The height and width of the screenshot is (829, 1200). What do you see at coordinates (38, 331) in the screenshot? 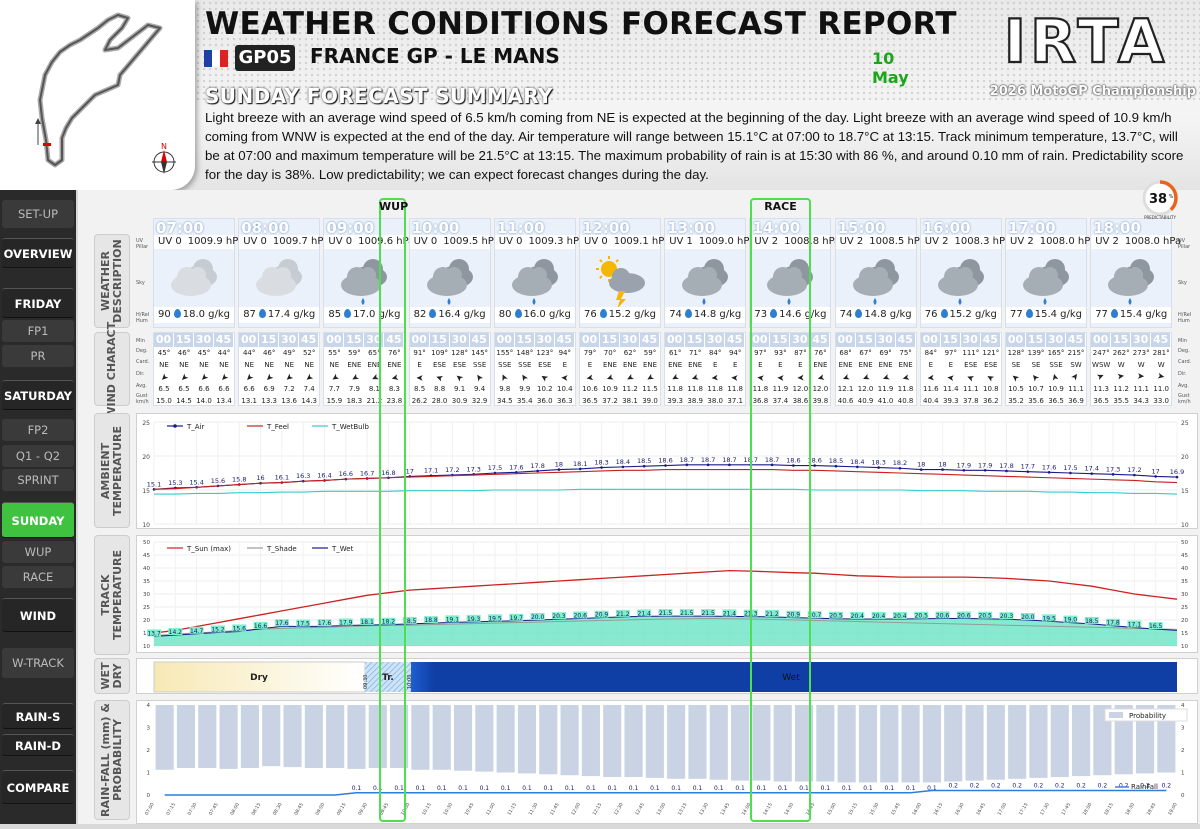
I see `sidebar-item-fp1: FP1` at bounding box center [38, 331].